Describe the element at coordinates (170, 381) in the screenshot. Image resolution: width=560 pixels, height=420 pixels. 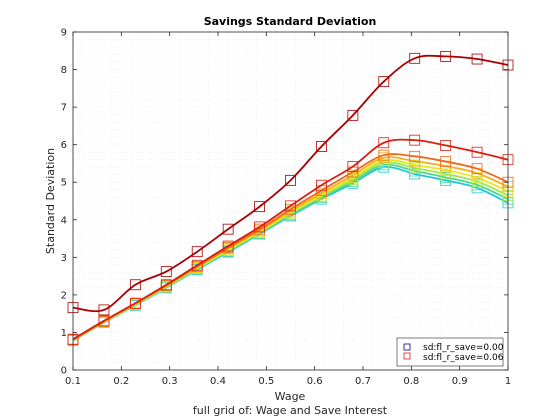
I see `x-tick-label: 0.3` at that location.